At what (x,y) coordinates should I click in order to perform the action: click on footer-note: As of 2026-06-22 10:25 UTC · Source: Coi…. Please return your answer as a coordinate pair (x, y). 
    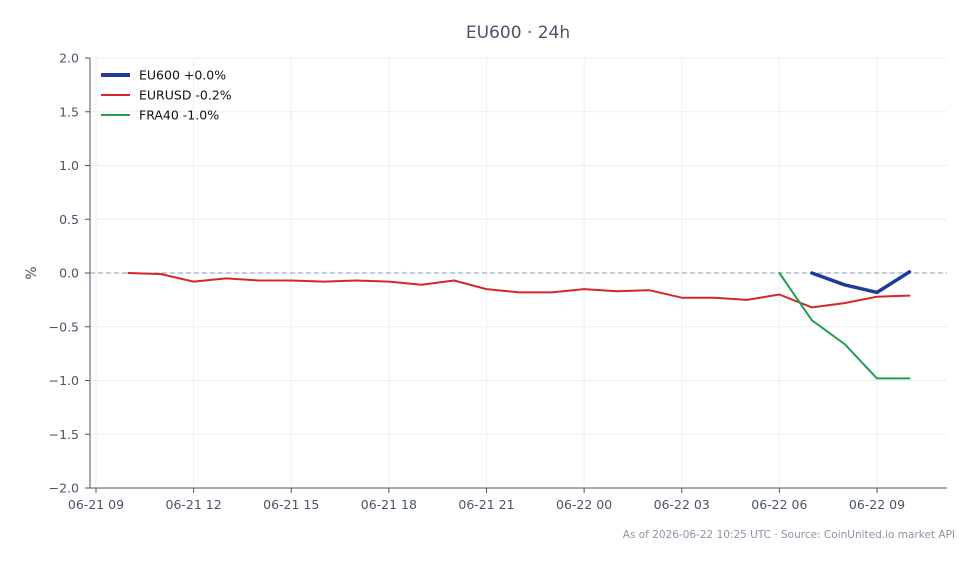
    Looking at the image, I should click on (789, 535).